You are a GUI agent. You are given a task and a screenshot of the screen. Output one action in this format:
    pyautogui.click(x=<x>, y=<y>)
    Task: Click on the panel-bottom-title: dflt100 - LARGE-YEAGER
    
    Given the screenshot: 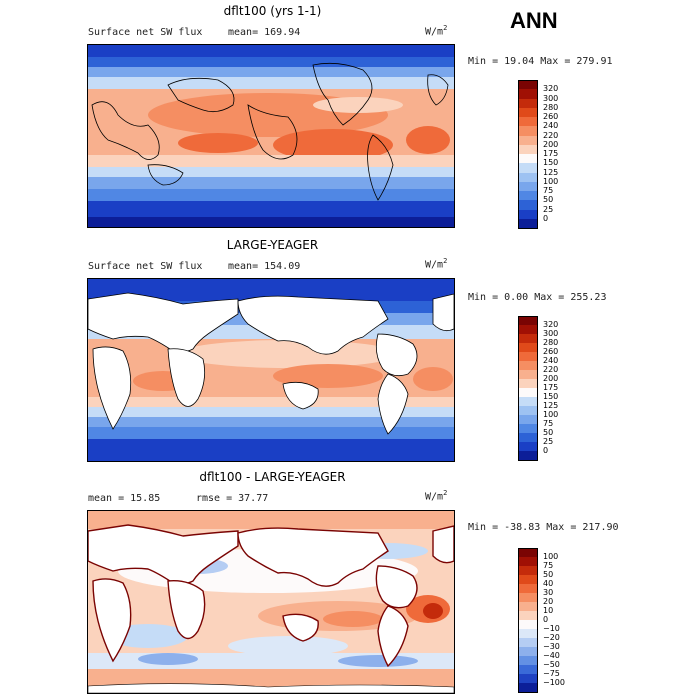 What is the action you would take?
    pyautogui.click(x=272, y=477)
    